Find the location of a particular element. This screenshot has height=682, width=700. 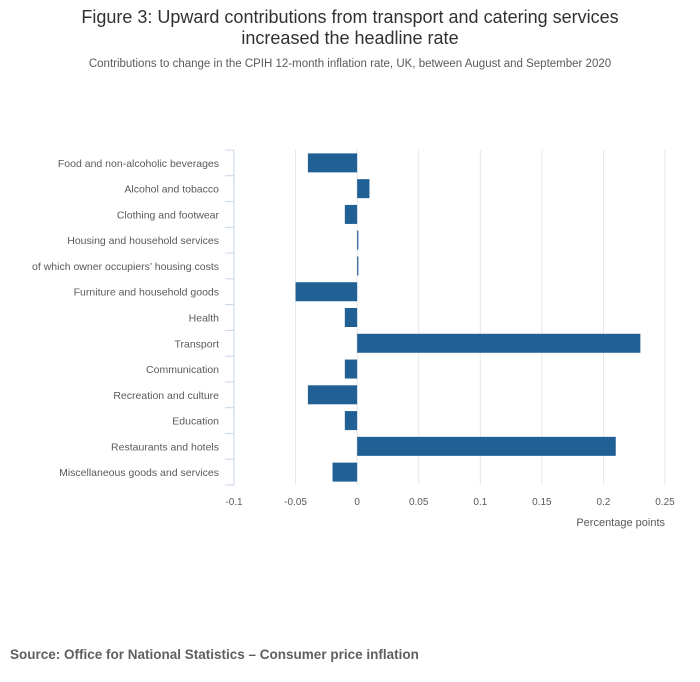

x-tick-label: 0.05 is located at coordinates (419, 502).